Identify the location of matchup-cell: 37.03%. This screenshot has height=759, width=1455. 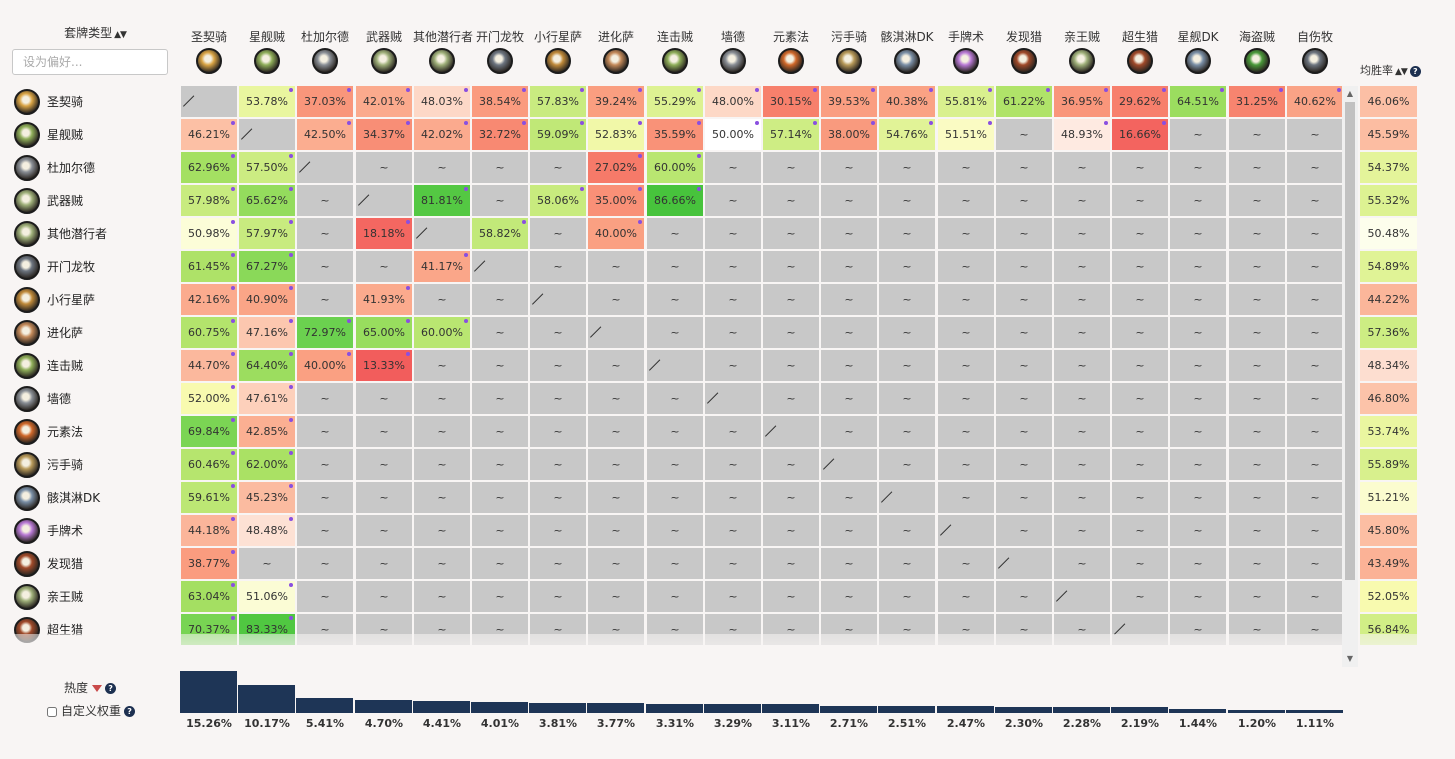
(325, 101).